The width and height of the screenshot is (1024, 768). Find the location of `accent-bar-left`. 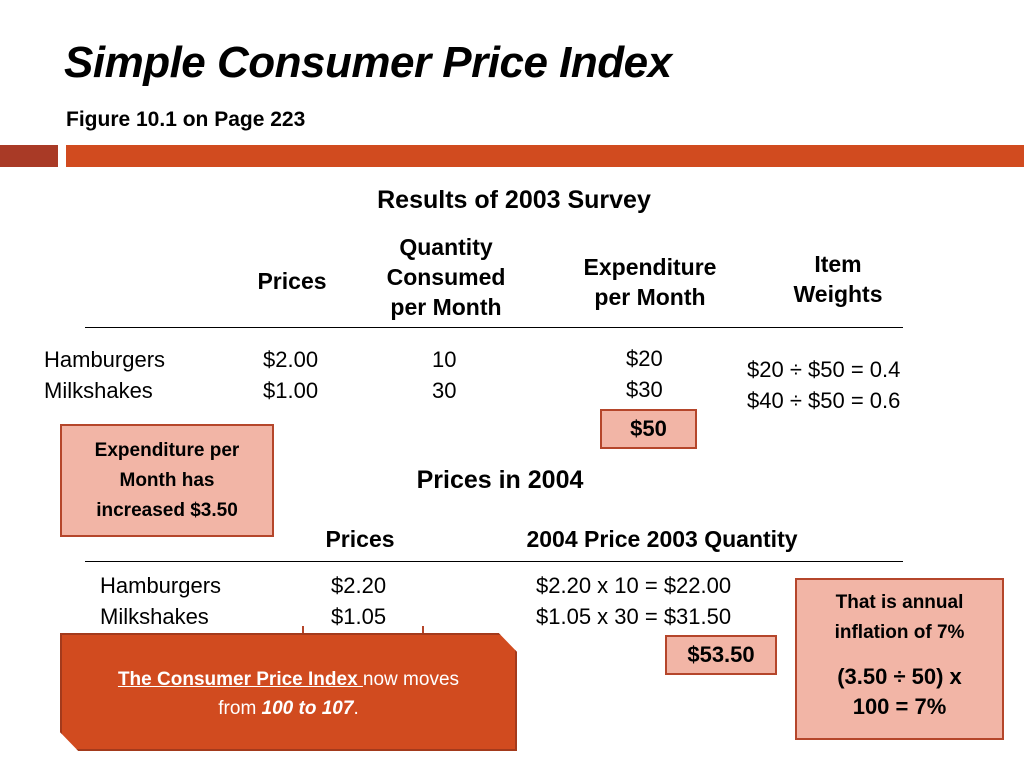

accent-bar-left is located at coordinates (29, 156).